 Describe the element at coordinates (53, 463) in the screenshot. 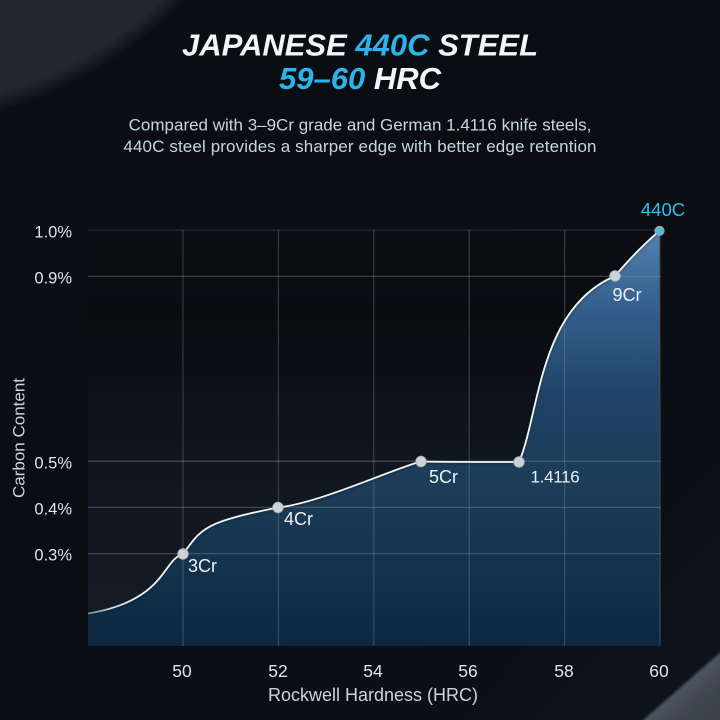

I see `svg-text: 0.5%` at that location.